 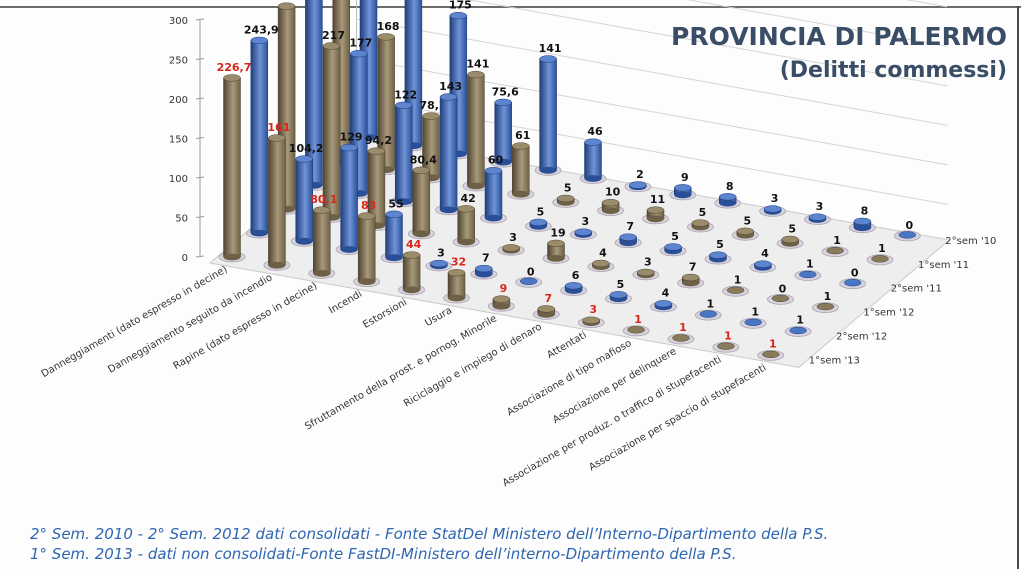 I want to click on data-label: 243,9, so click(x=261, y=29).